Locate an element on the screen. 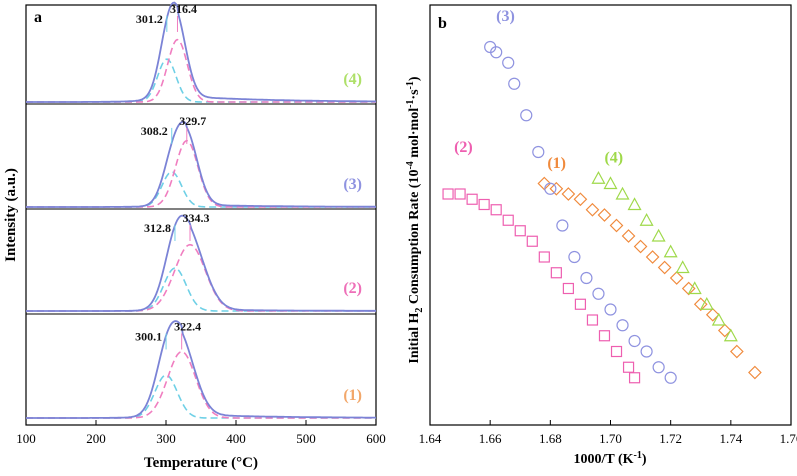  panel-a-x-tick-label-2: 300 is located at coordinates (166, 438).